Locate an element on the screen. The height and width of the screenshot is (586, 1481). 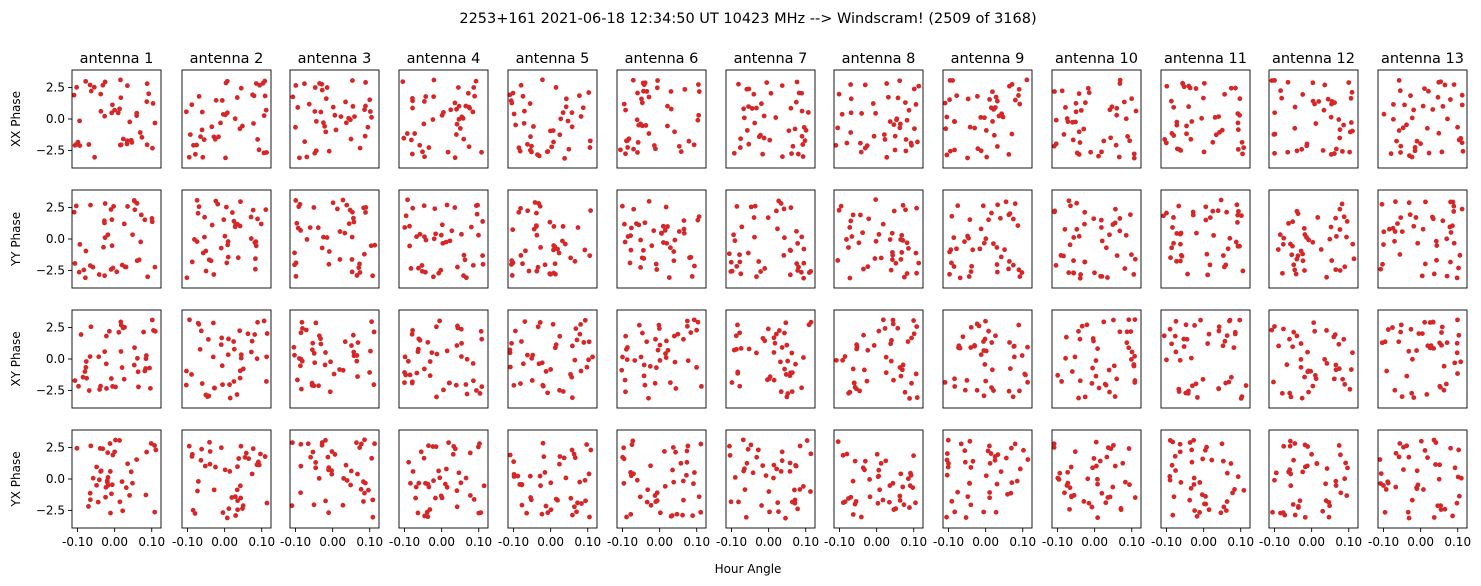
panel is located at coordinates (552, 359).